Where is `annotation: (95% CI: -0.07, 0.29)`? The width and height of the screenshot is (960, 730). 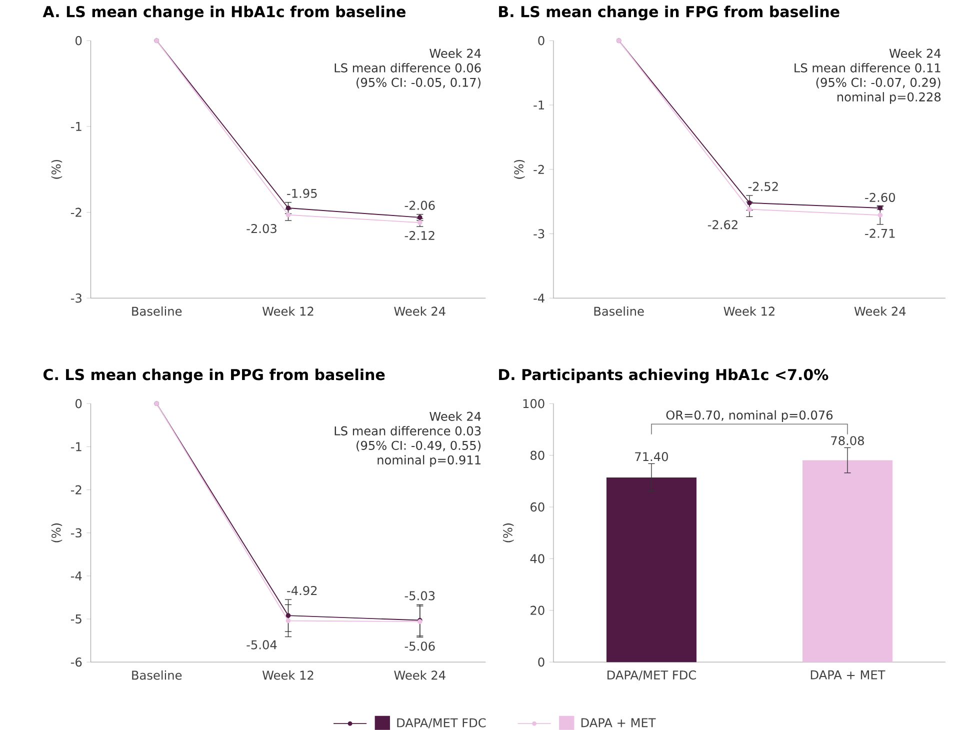 annotation: (95% CI: -0.07, 0.29) is located at coordinates (878, 83).